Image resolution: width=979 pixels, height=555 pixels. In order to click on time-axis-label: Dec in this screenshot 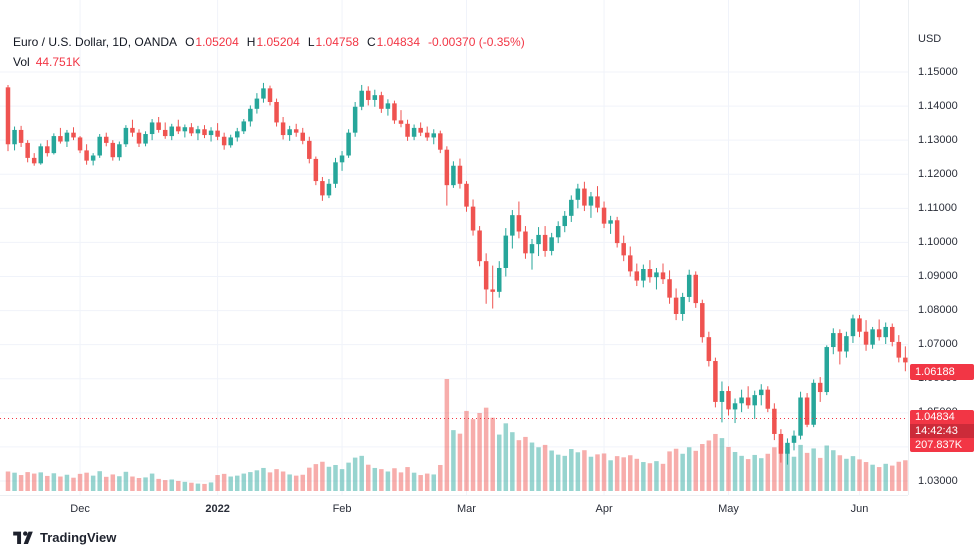, I will do `click(80, 509)`.